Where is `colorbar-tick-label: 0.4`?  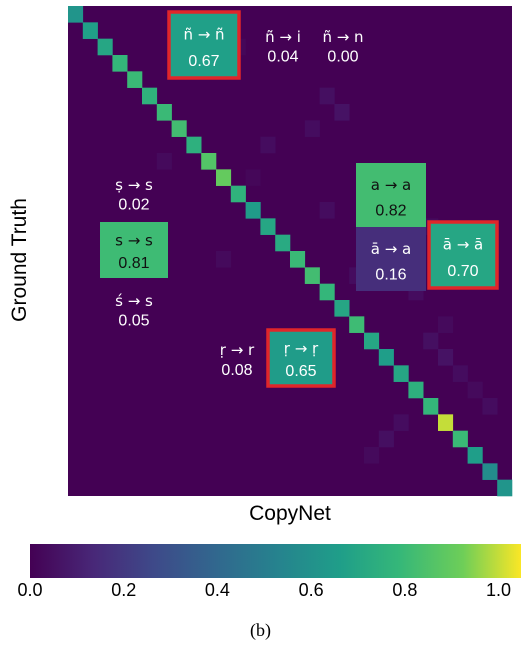 colorbar-tick-label: 0.4 is located at coordinates (217, 590).